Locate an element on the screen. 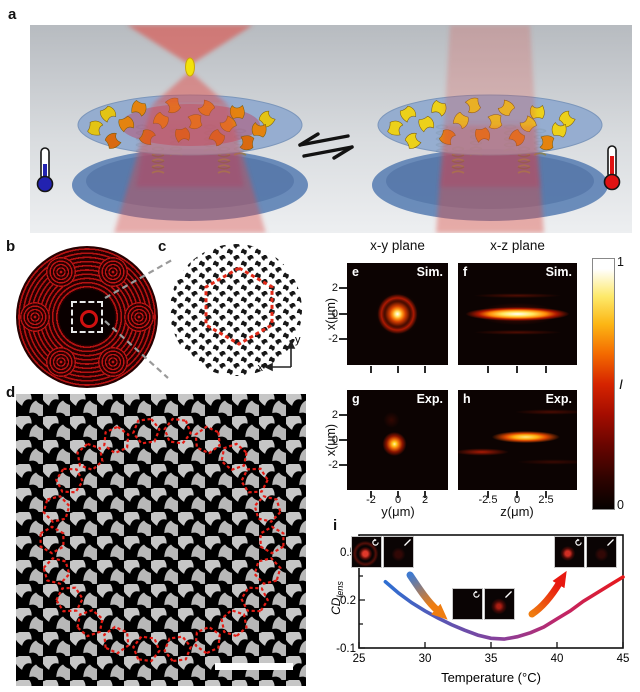 The image size is (640, 692). inset-low-linear is located at coordinates (398, 552).